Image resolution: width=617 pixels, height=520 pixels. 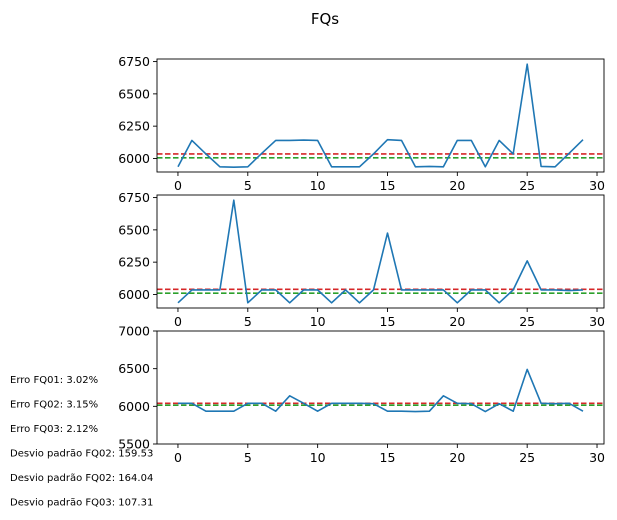 I want to click on annotation-text: Desvio padrão FQ02: 159.53, so click(x=81, y=454).